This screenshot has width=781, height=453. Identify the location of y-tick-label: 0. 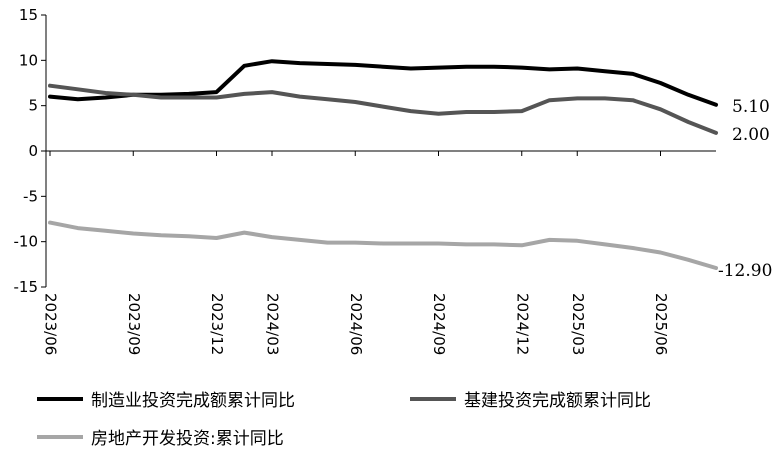
(33, 151).